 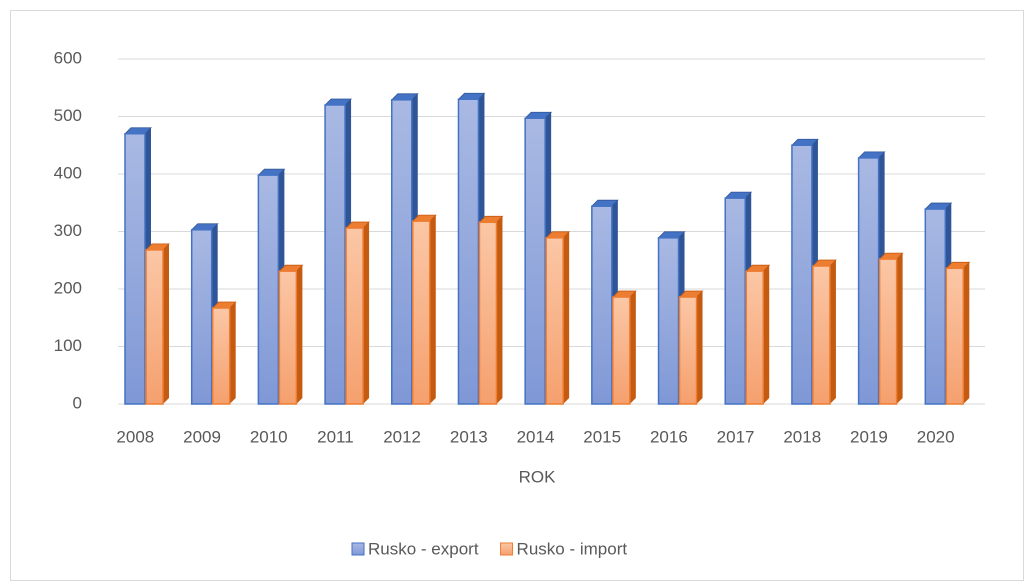 I want to click on x-tick-label: 2017, so click(x=736, y=436).